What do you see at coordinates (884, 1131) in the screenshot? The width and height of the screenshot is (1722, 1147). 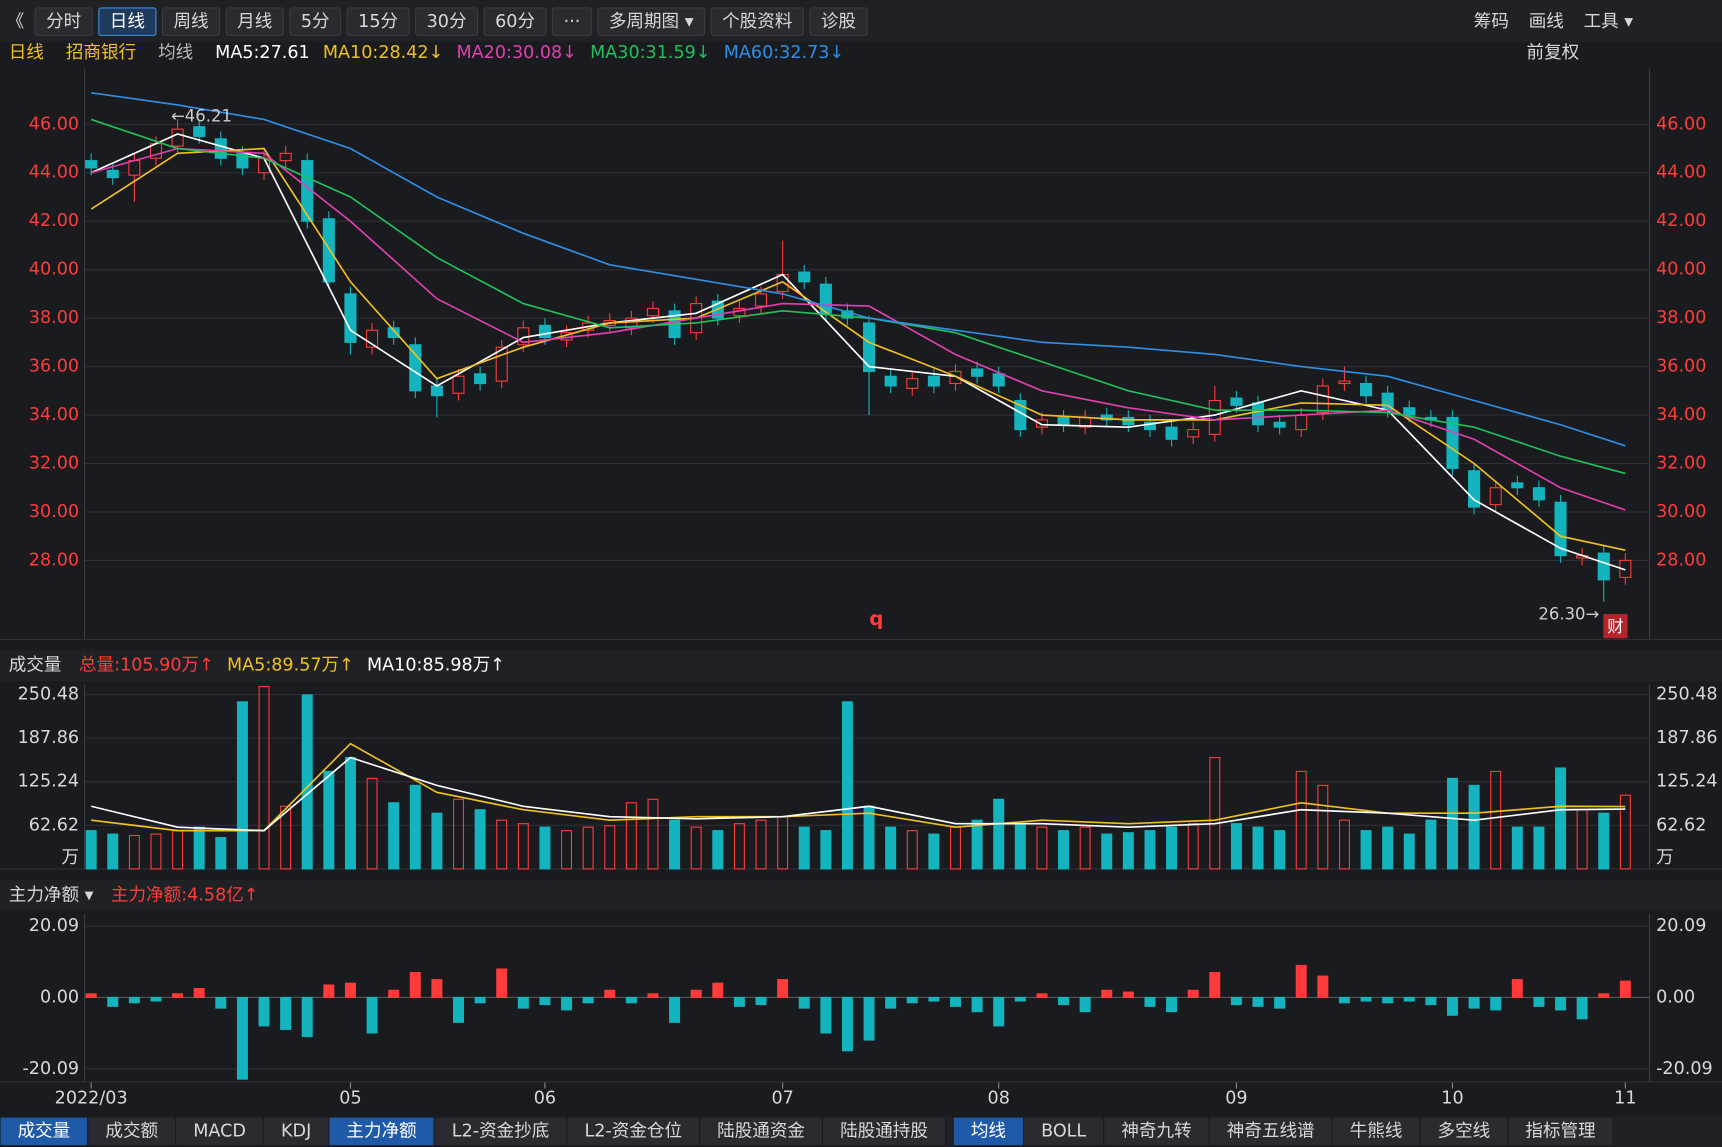 I see `tab: 陆股通持股` at bounding box center [884, 1131].